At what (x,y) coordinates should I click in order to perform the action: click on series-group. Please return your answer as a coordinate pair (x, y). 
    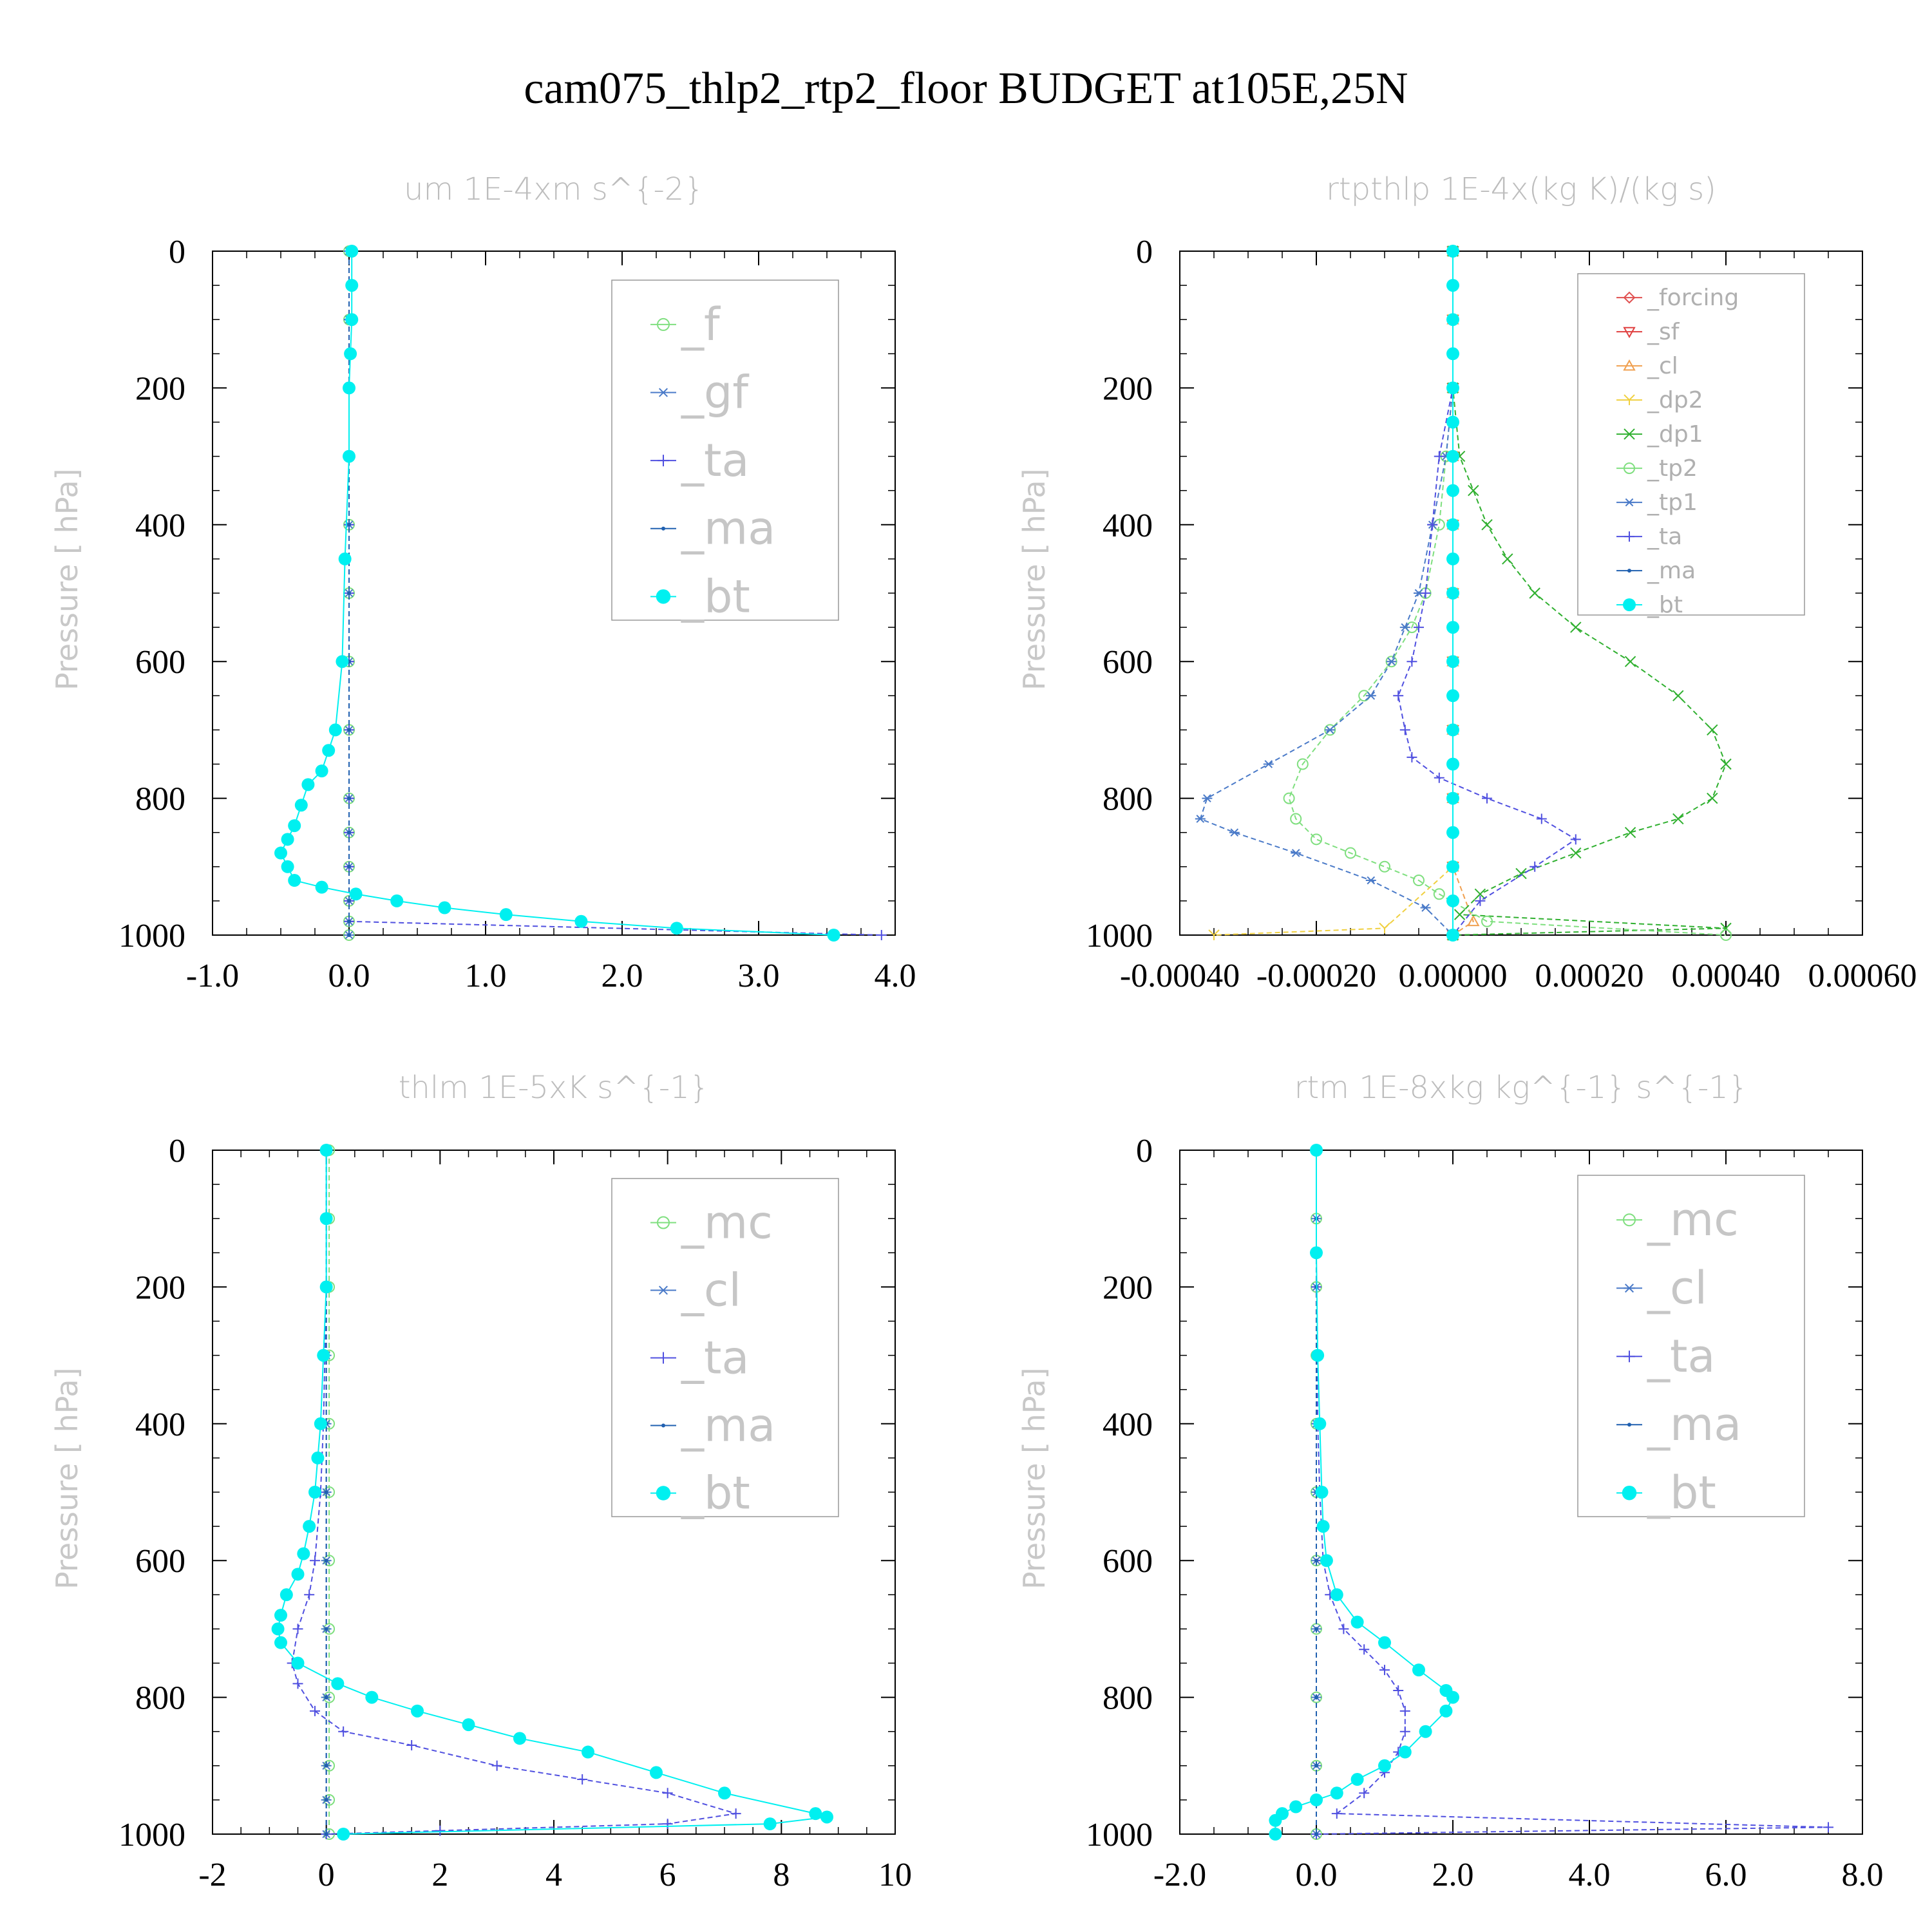
    Looking at the image, I should click on (1463, 593).